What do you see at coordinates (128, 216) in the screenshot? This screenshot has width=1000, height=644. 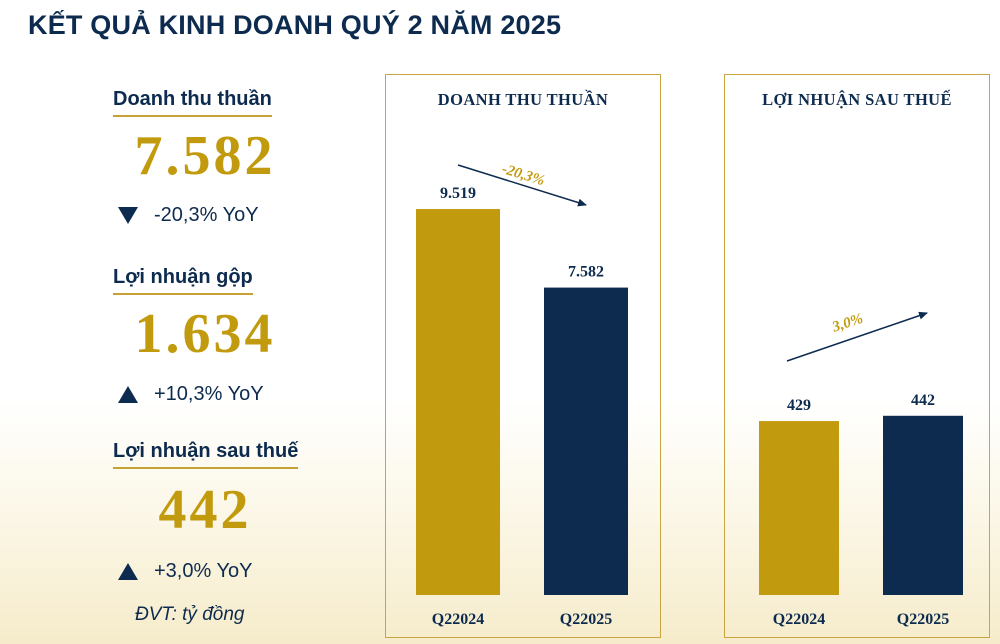 I see `triangle-down-icon` at bounding box center [128, 216].